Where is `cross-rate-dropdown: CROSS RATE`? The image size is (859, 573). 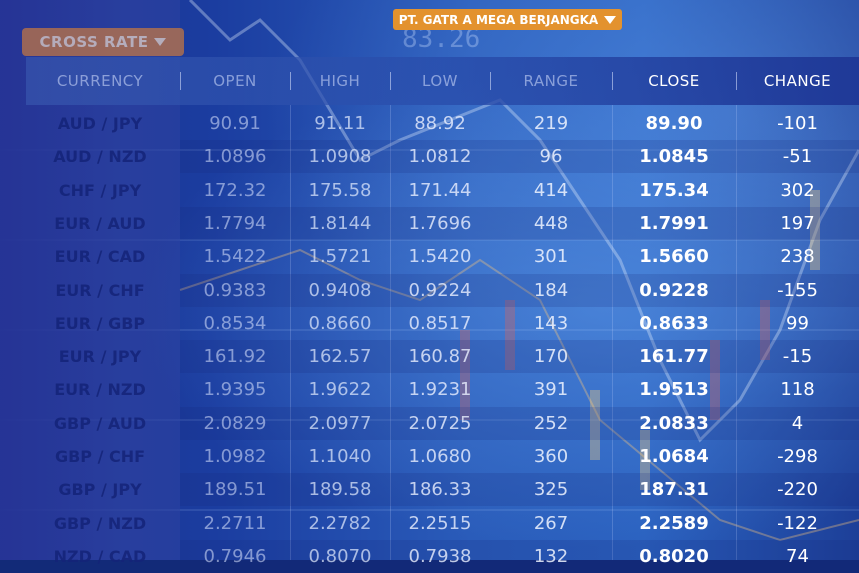
cross-rate-dropdown: CROSS RATE is located at coordinates (103, 42).